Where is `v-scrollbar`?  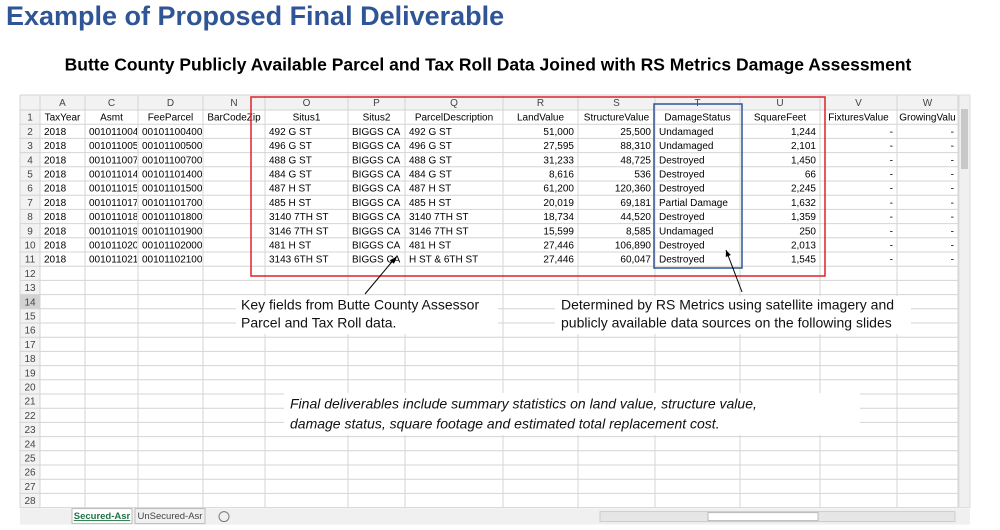
v-scrollbar is located at coordinates (964, 301).